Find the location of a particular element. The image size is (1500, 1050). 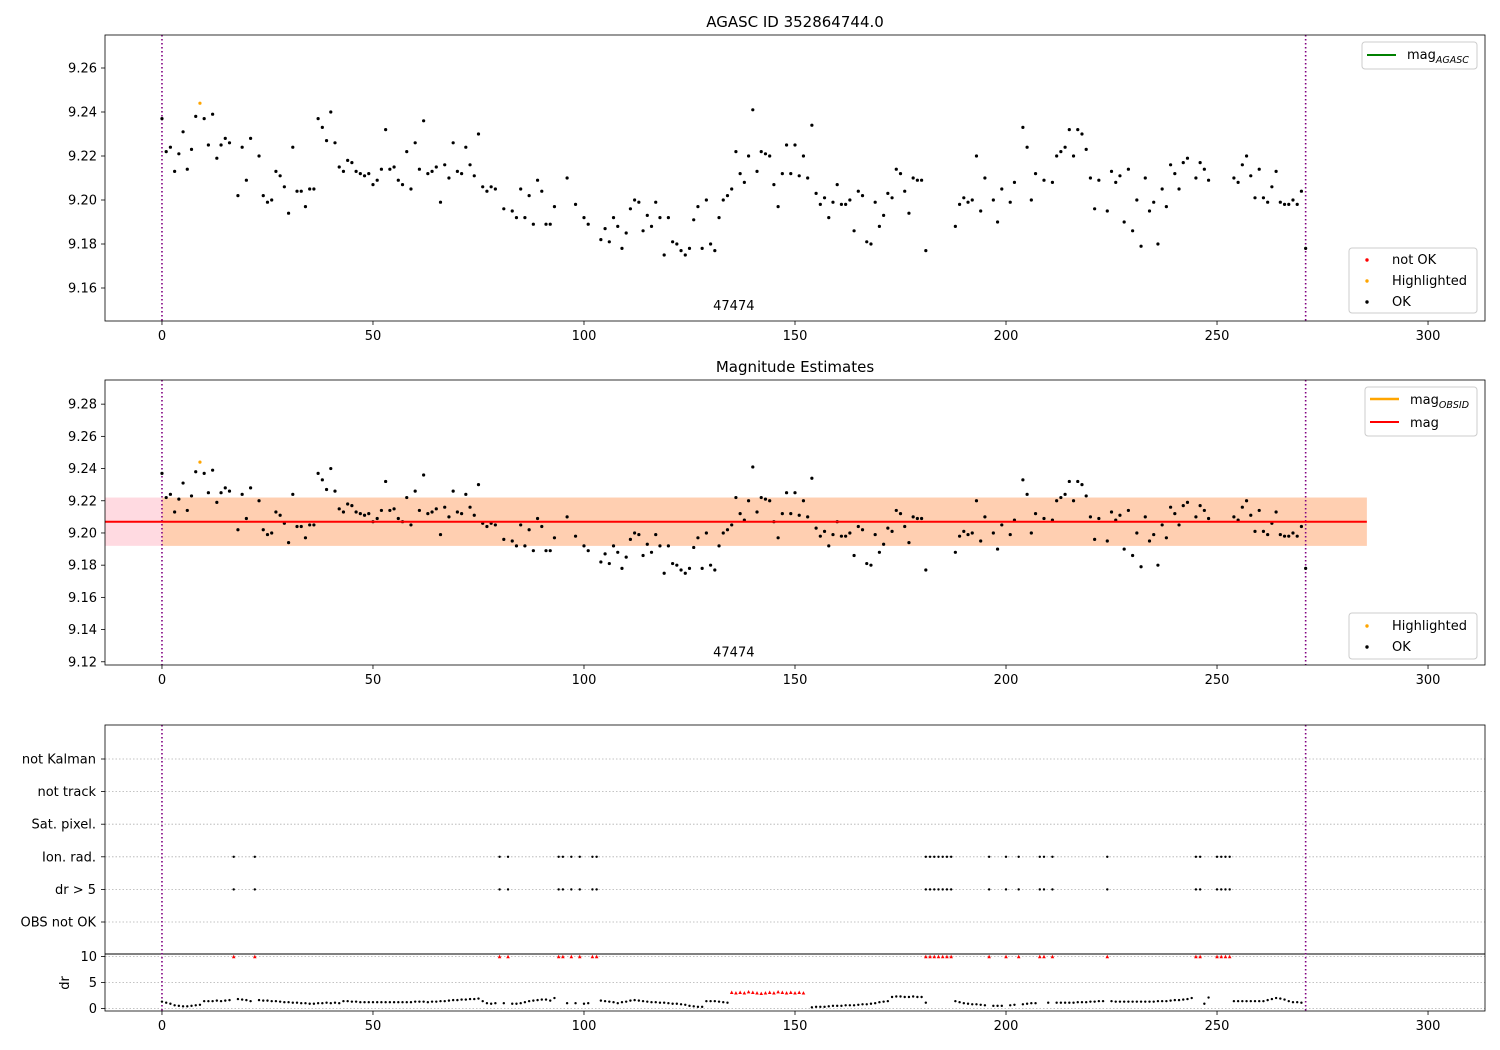

agasc-line-legend-frame is located at coordinates (1419, 55).